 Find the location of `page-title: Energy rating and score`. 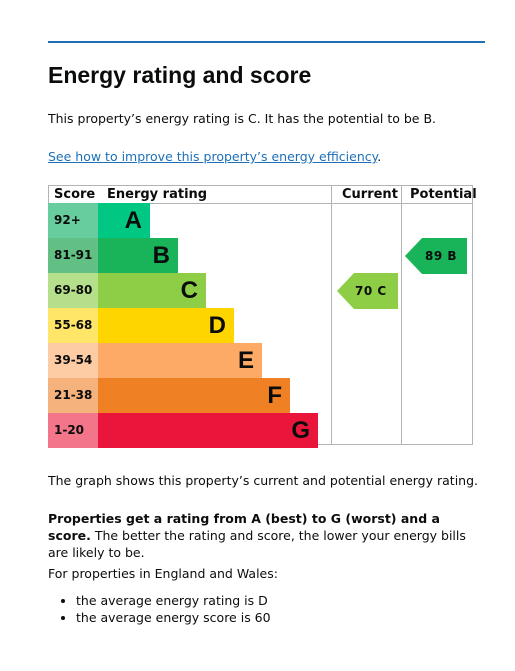

page-title: Energy rating and score is located at coordinates (180, 75).